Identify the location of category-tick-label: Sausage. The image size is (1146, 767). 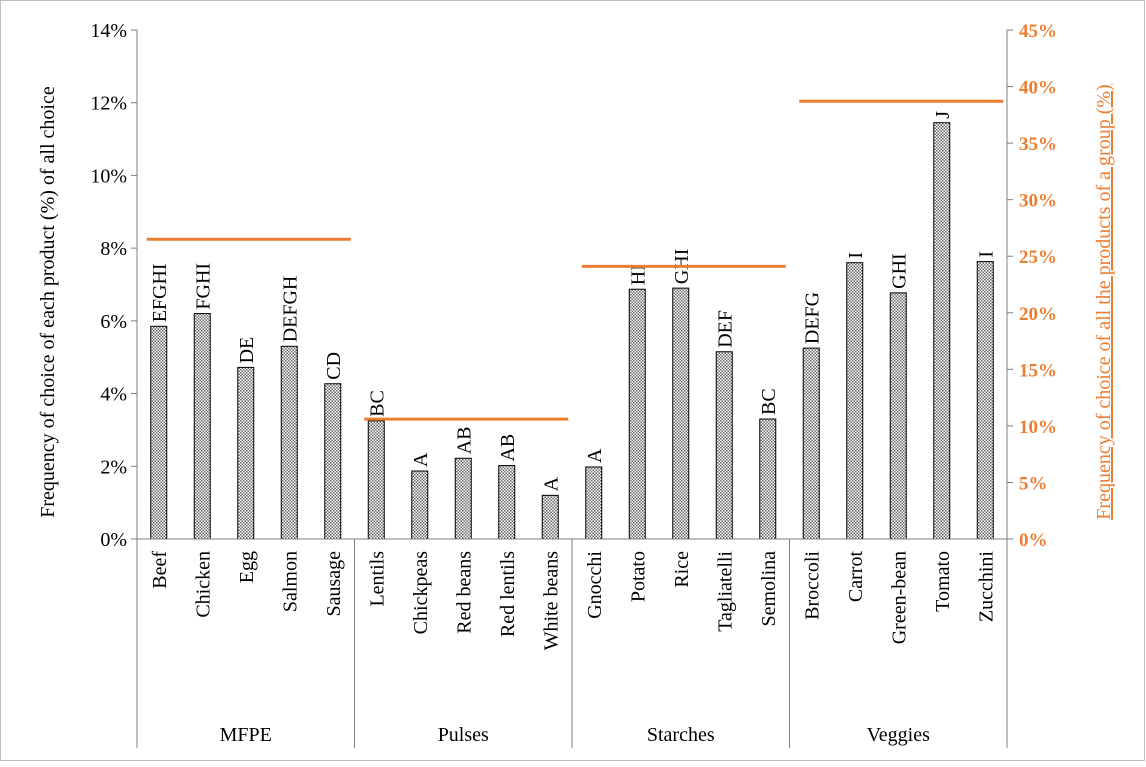
(334, 584).